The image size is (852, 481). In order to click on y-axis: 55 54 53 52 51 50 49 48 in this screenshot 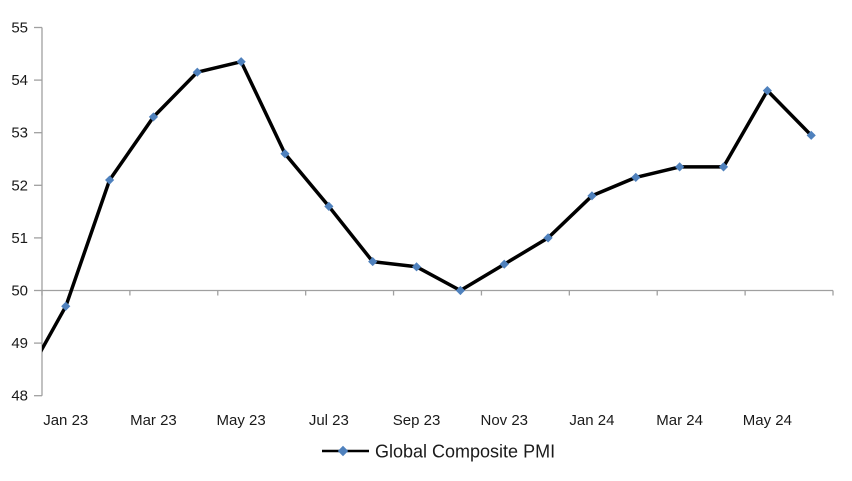, I will do `click(27, 212)`.